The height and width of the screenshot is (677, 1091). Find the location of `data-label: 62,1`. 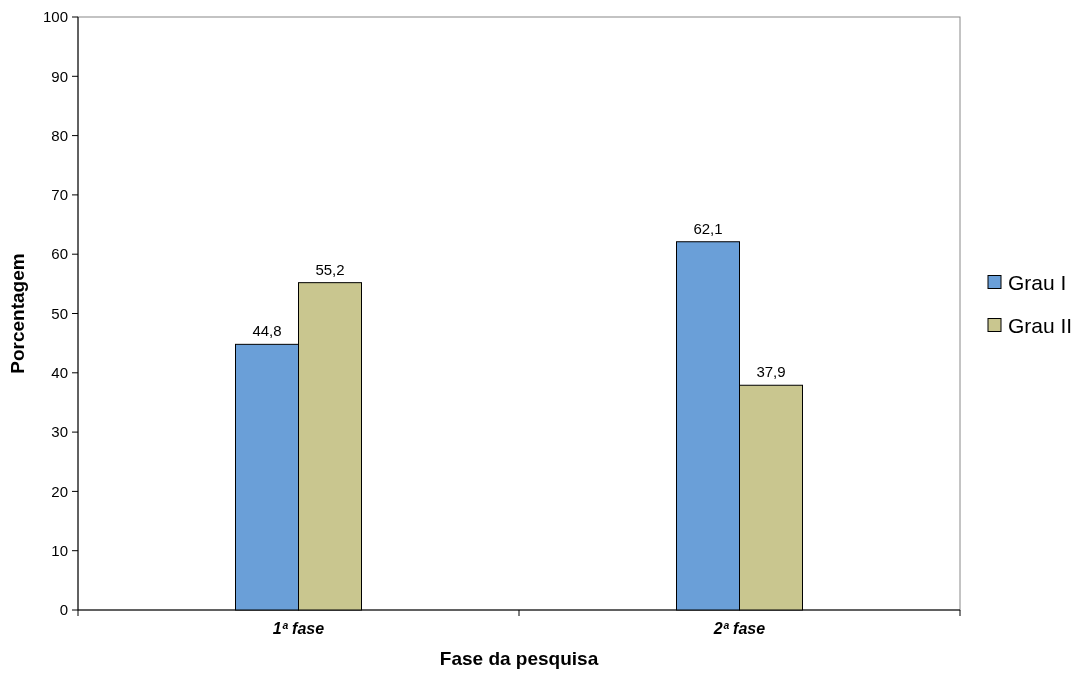

data-label: 62,1 is located at coordinates (708, 228).